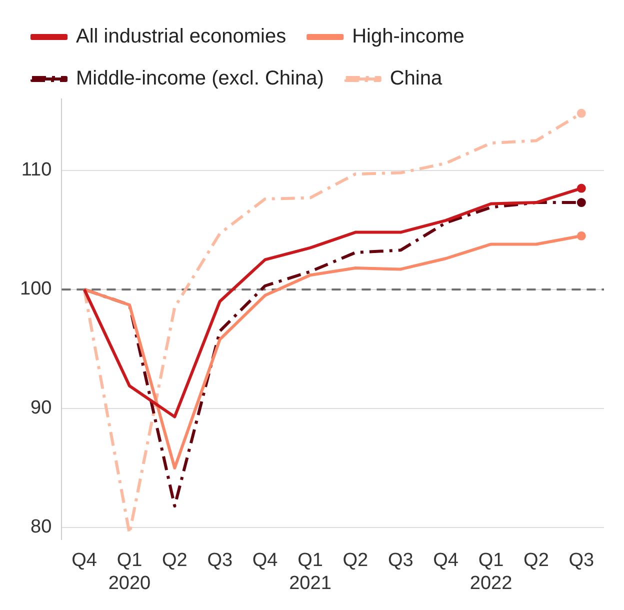 The width and height of the screenshot is (624, 610). Describe the element at coordinates (36, 289) in the screenshot. I see `y-tick-label: 100` at that location.